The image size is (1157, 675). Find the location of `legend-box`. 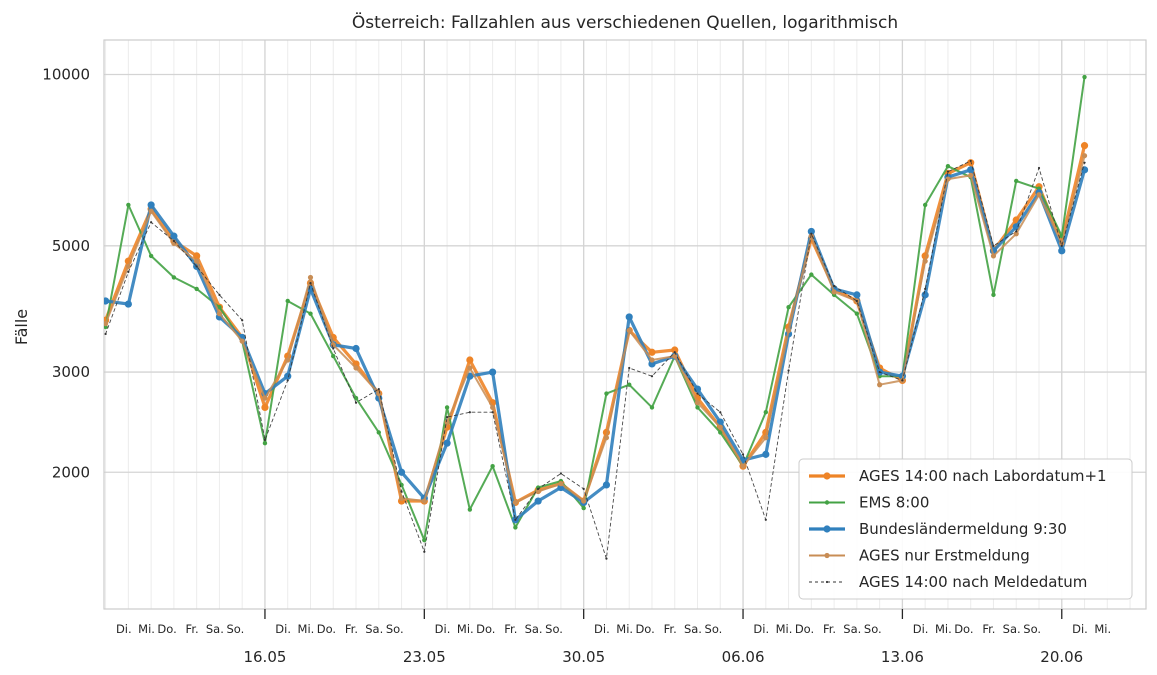

legend-box is located at coordinates (965, 529).